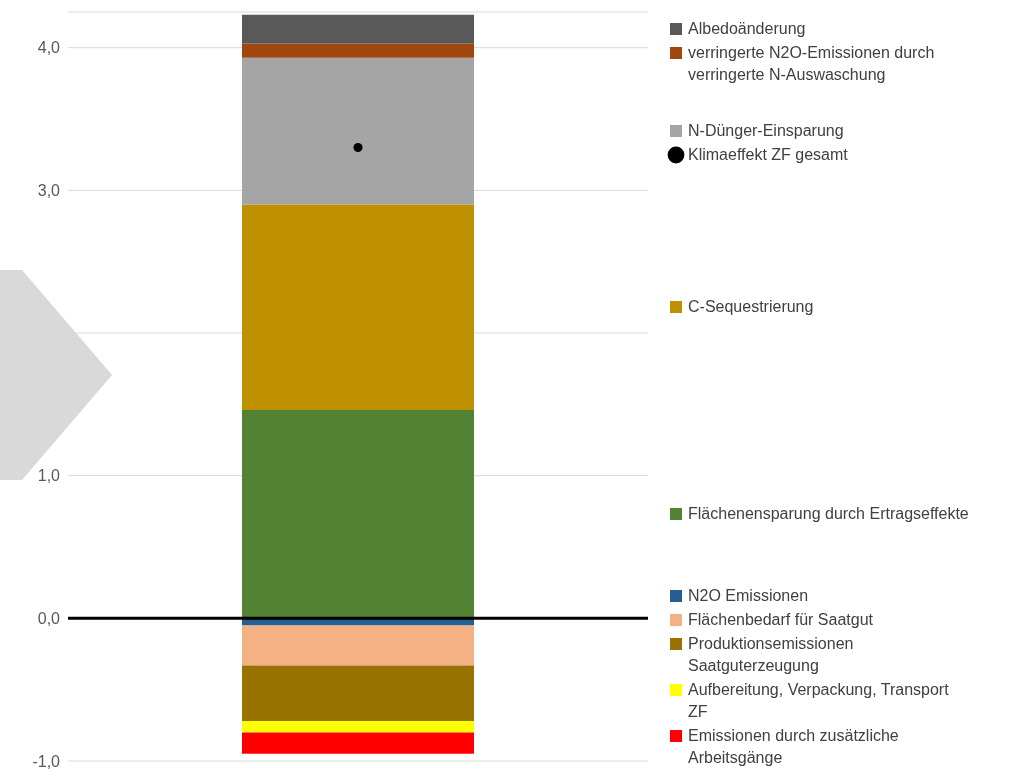 The width and height of the screenshot is (1019, 779). I want to click on y-tick-label: 1,0, so click(49, 476).